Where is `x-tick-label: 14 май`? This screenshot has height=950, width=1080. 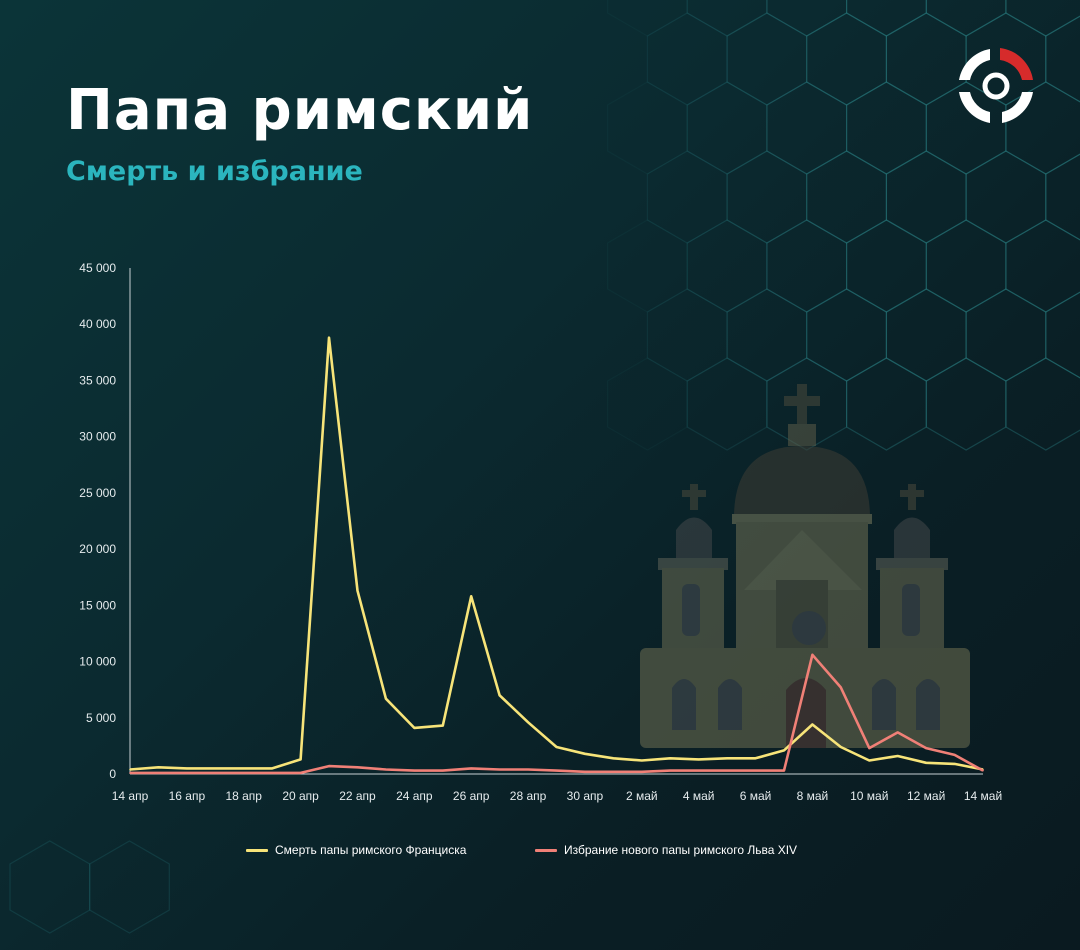
x-tick-label: 14 май is located at coordinates (983, 796).